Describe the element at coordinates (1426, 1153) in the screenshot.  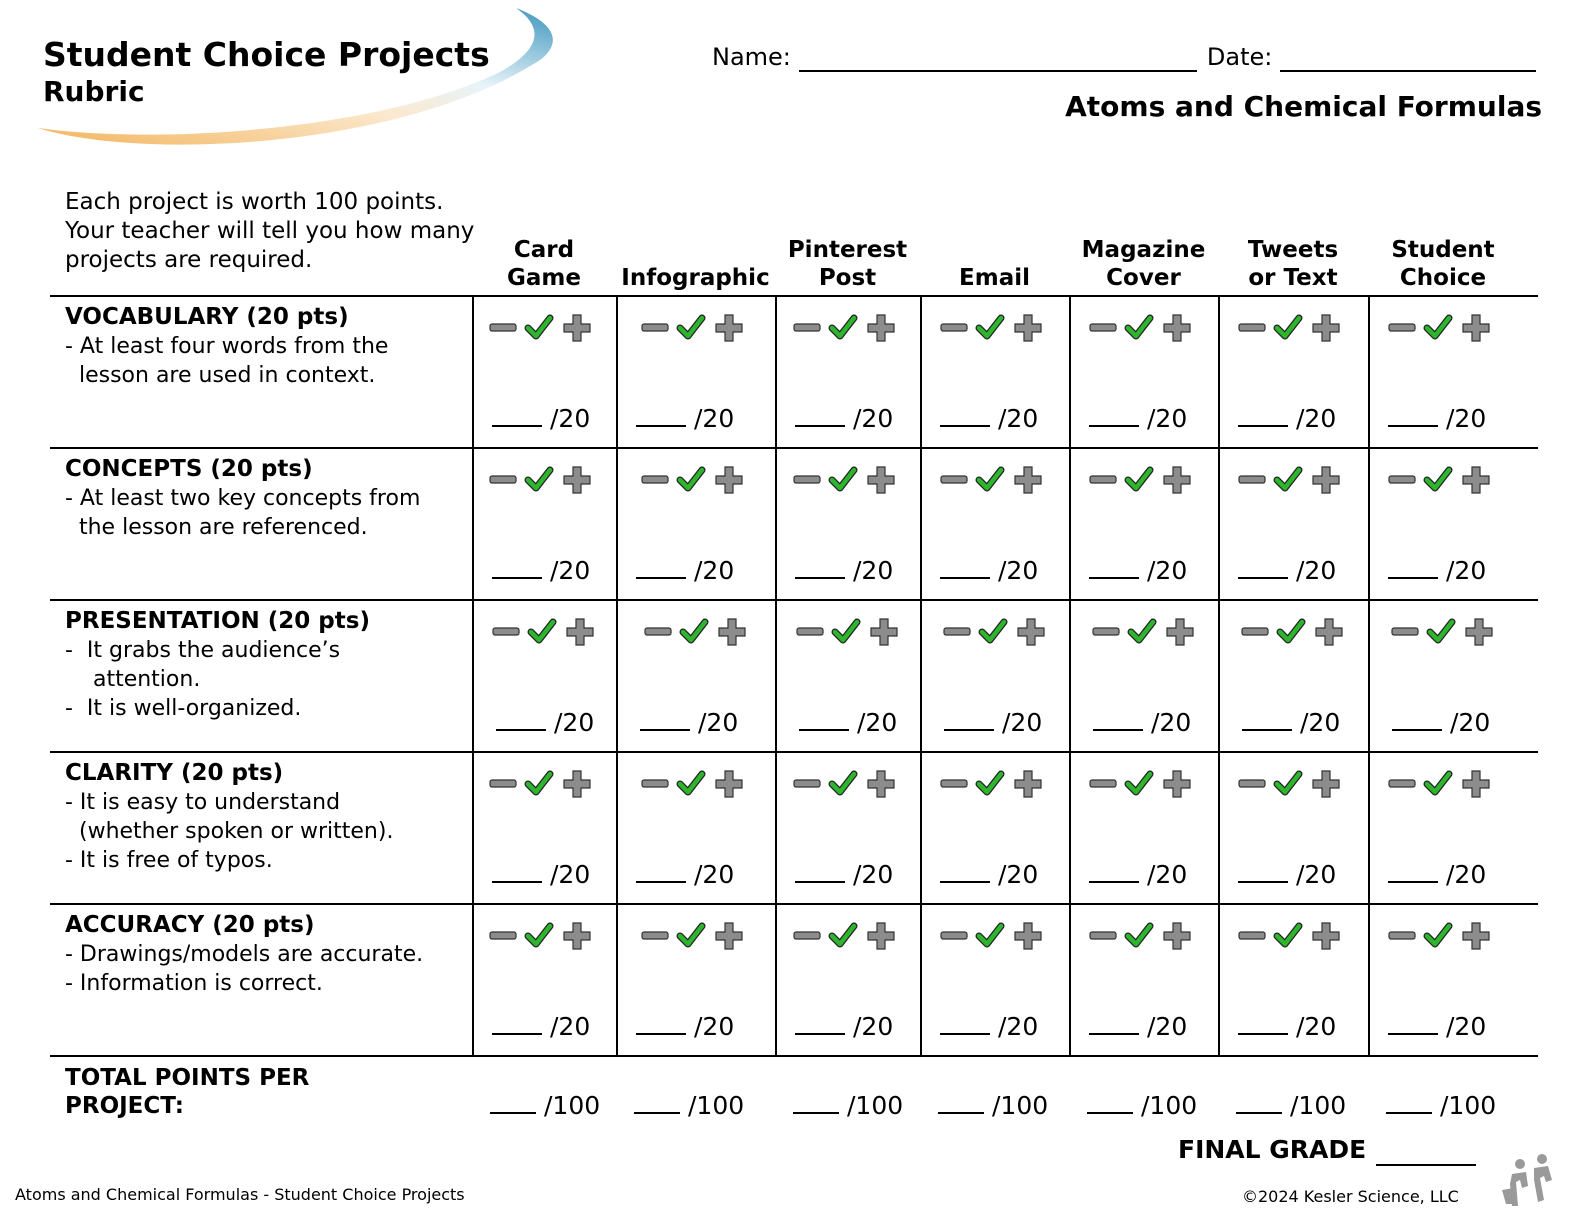
I see `final-grade-field` at that location.